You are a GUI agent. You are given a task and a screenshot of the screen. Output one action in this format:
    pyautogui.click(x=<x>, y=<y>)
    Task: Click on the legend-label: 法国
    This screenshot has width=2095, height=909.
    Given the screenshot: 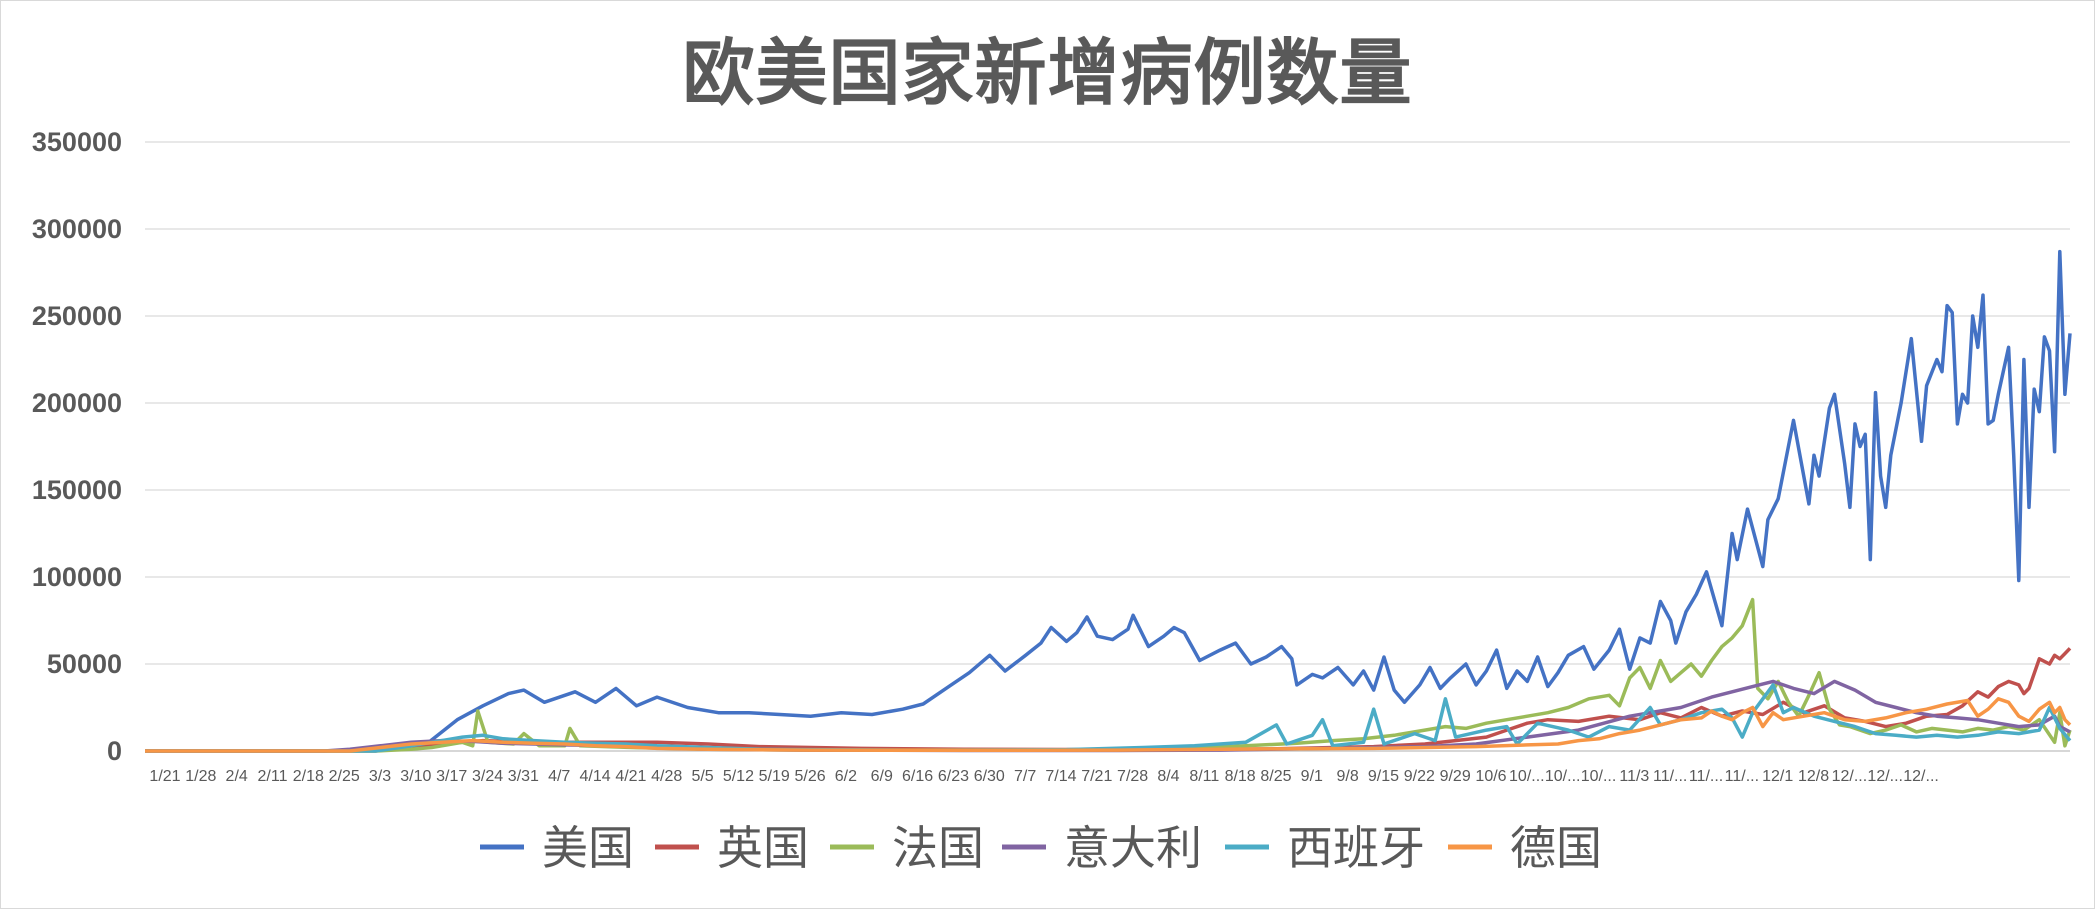 What is the action you would take?
    pyautogui.click(x=938, y=848)
    